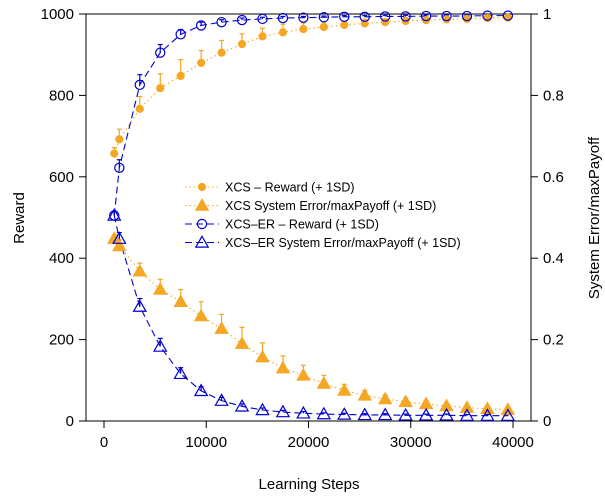  Describe the element at coordinates (553, 258) in the screenshot. I see `y2-tick-label: 0.4` at that location.